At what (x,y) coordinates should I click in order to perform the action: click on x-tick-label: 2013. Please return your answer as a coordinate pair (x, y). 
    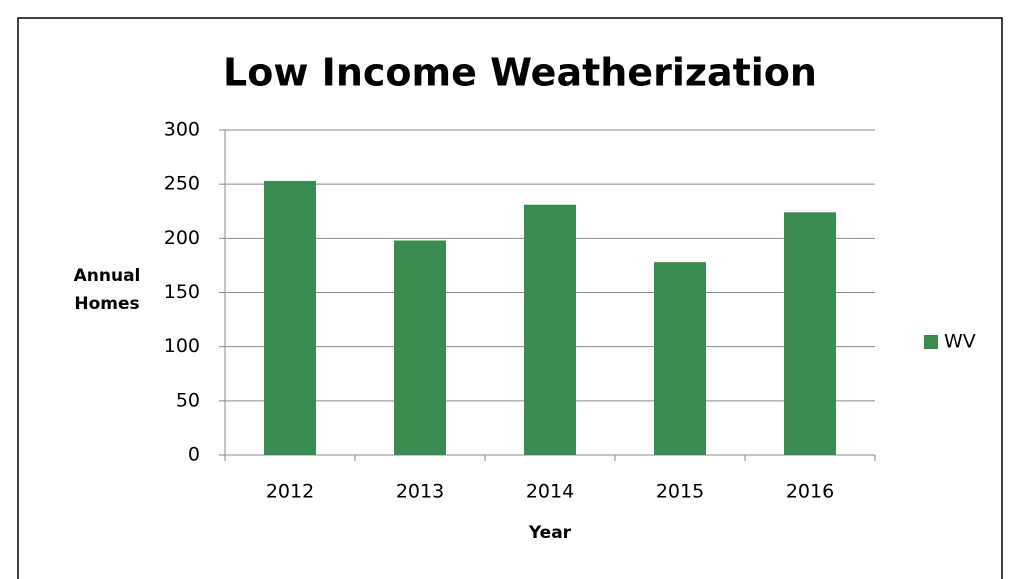
    Looking at the image, I should click on (420, 492).